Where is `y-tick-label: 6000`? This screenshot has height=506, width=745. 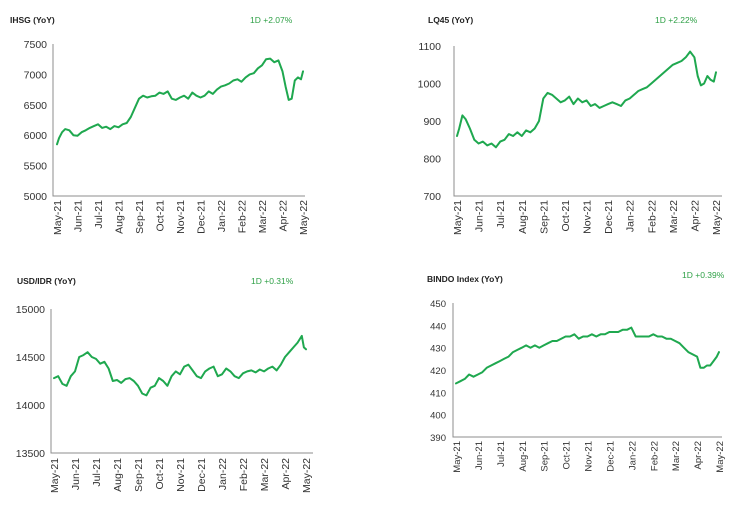
y-tick-label: 6000 is located at coordinates (36, 136).